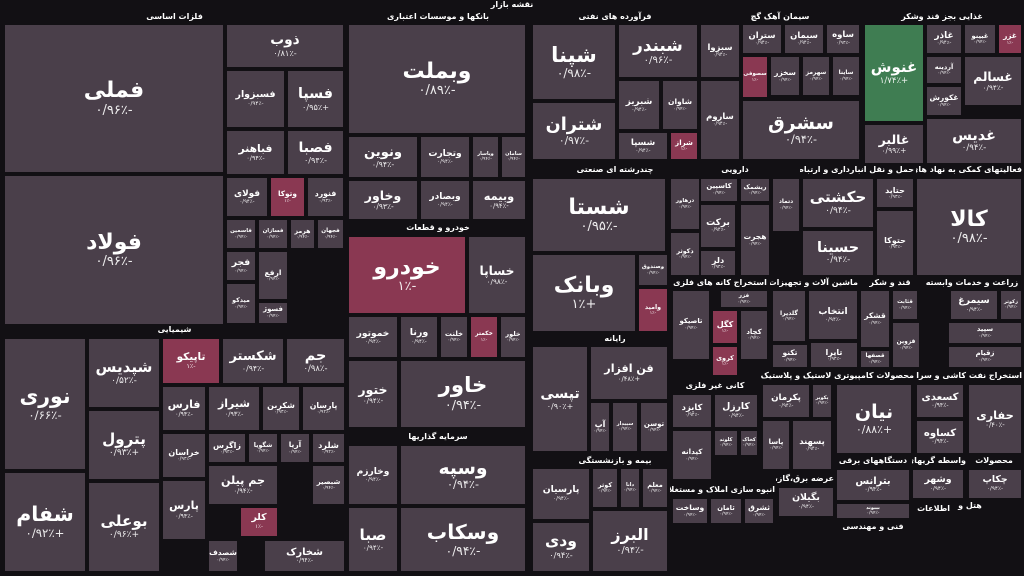  What do you see at coordinates (295, 445) in the screenshot?
I see `stock-symbol: آریا` at bounding box center [295, 445].